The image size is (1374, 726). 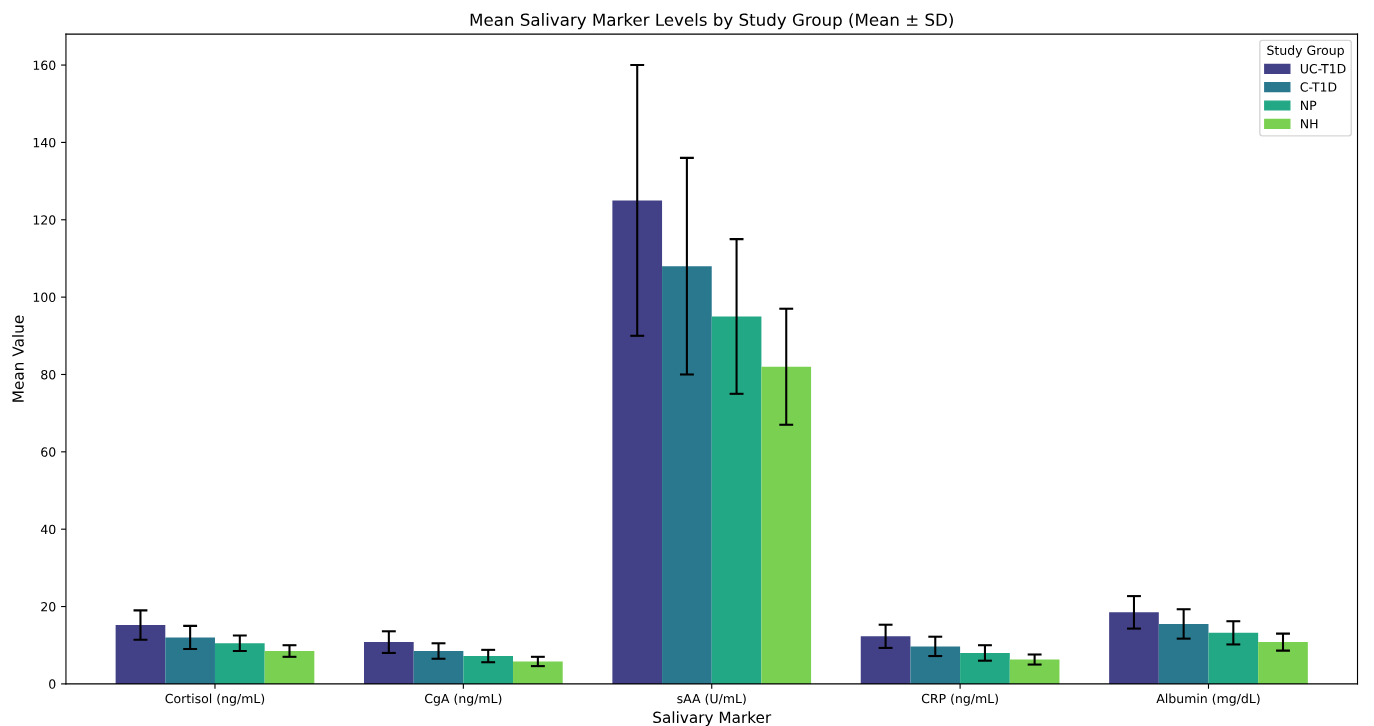 I want to click on y-tick-label: 60, so click(x=48, y=452).